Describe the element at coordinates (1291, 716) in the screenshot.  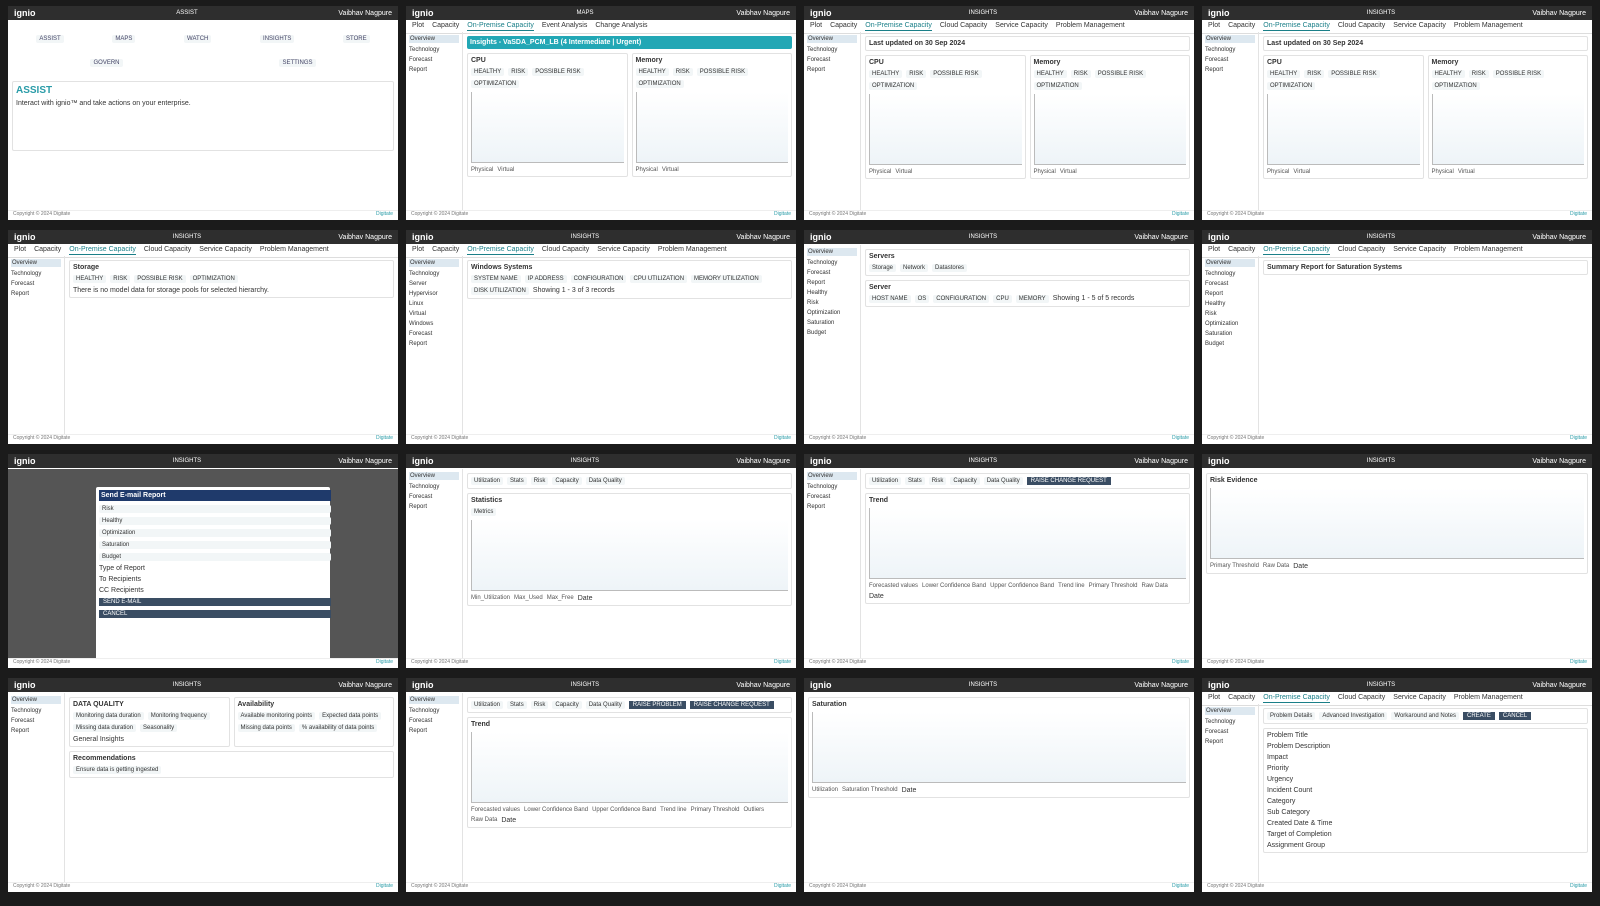
I see `item: Problem Details` at that location.